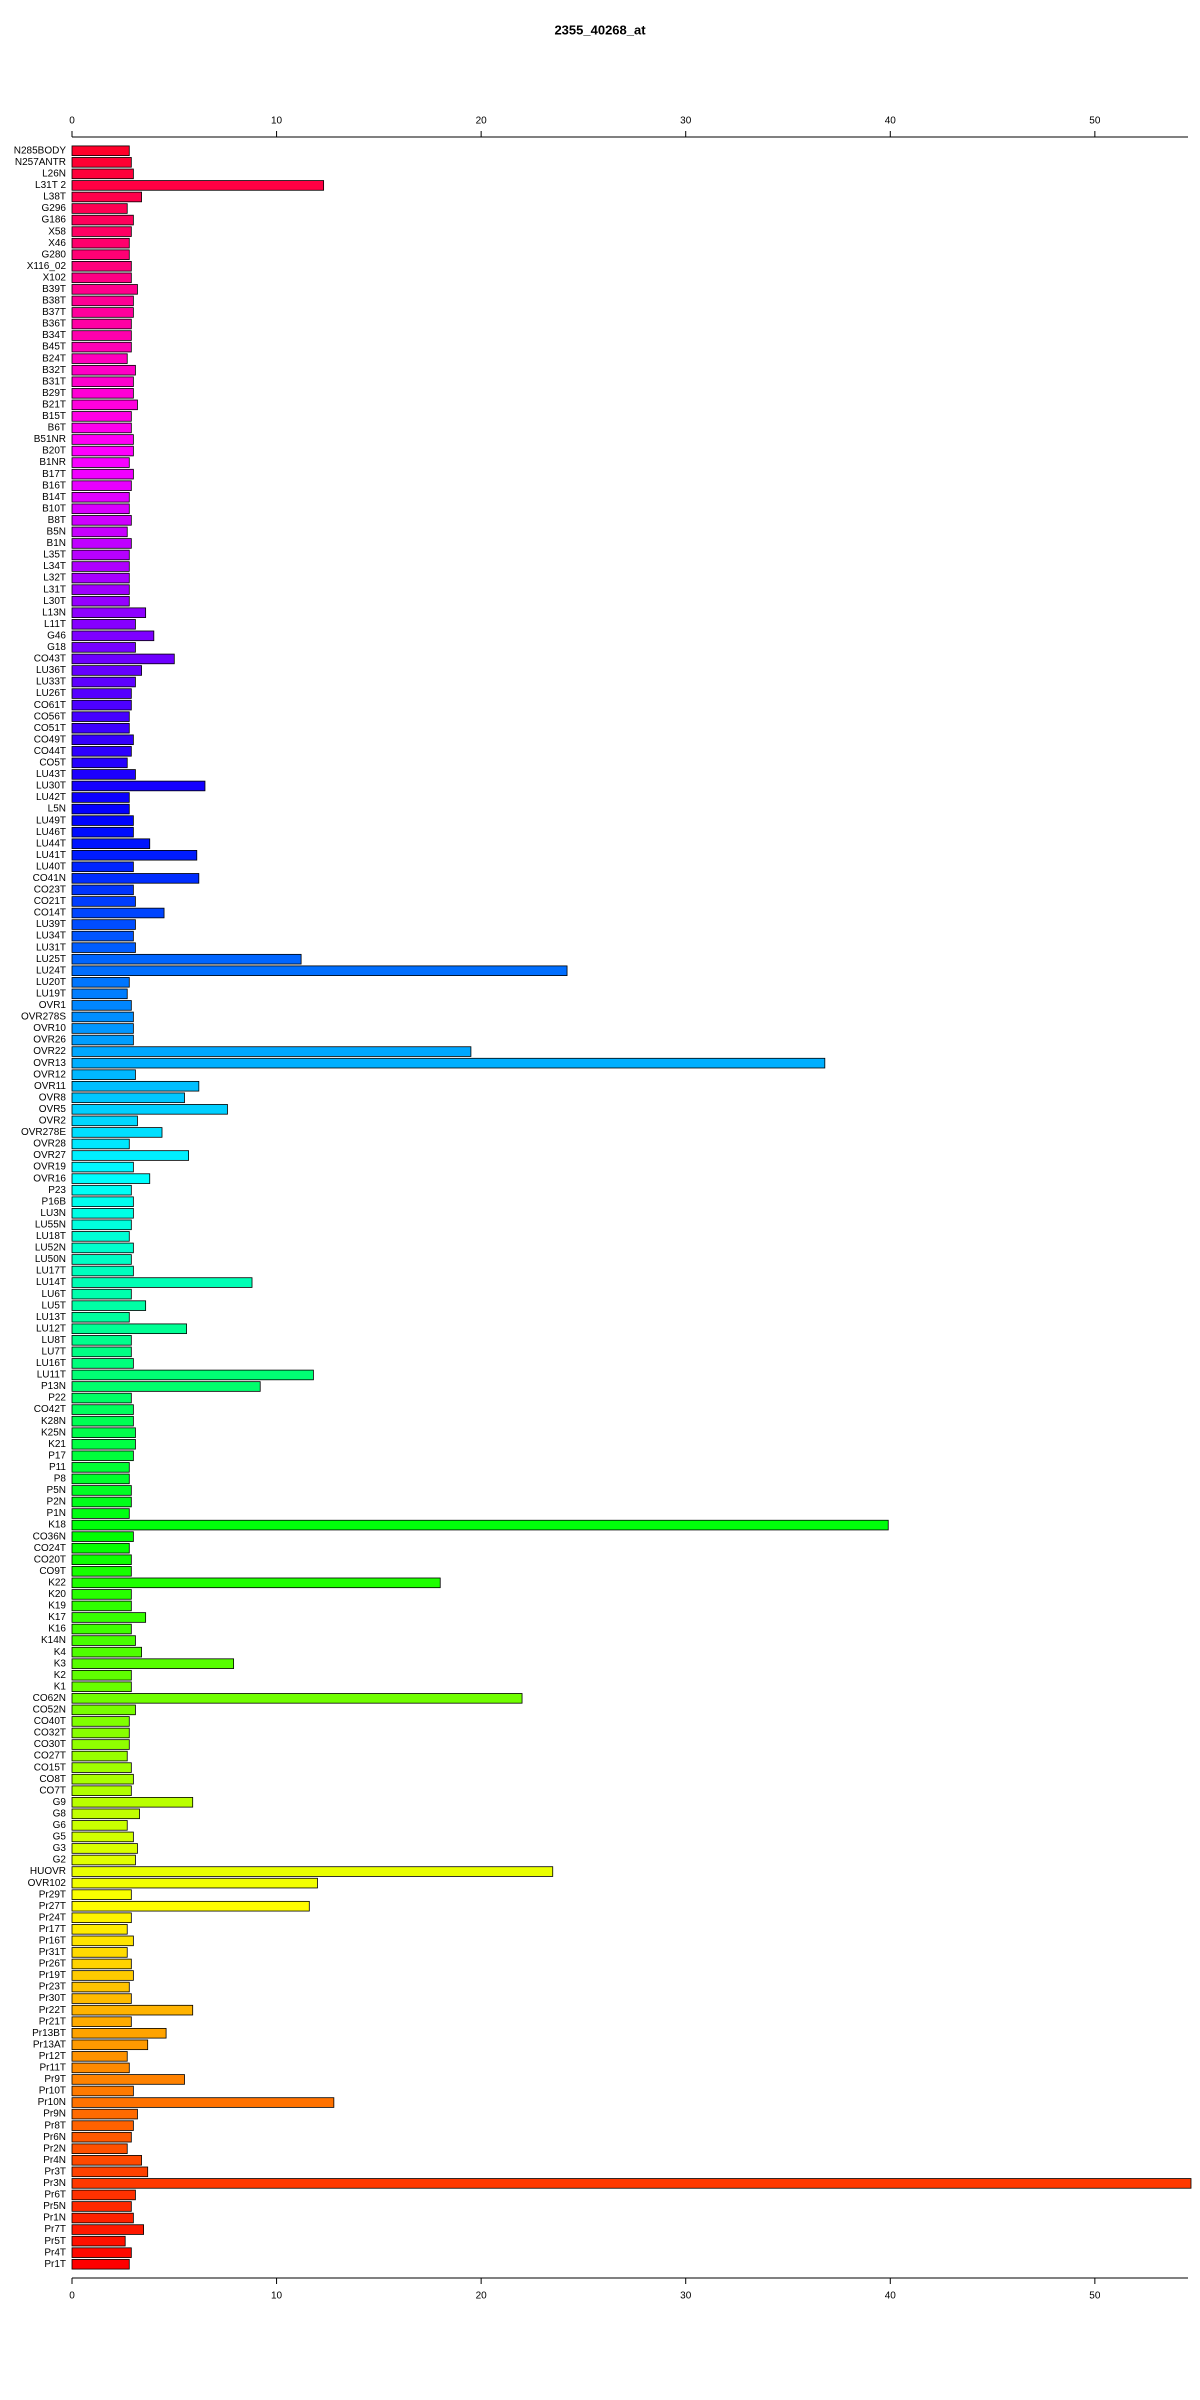 The height and width of the screenshot is (2400, 1200). I want to click on y-tick-label: LU16T, so click(51, 1363).